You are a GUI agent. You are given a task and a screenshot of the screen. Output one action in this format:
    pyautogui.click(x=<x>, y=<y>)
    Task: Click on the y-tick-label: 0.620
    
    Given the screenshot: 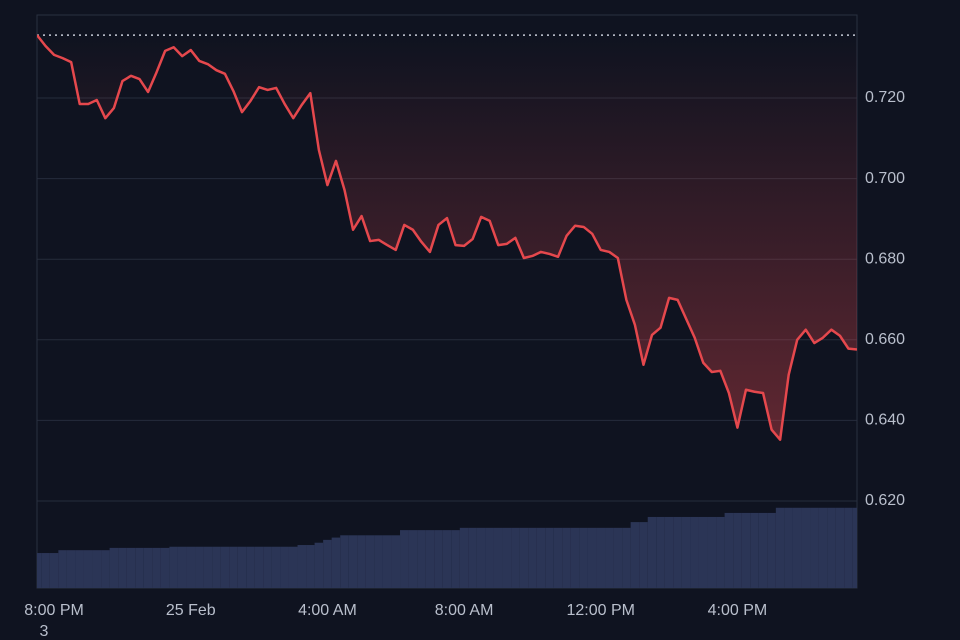 What is the action you would take?
    pyautogui.click(x=885, y=500)
    